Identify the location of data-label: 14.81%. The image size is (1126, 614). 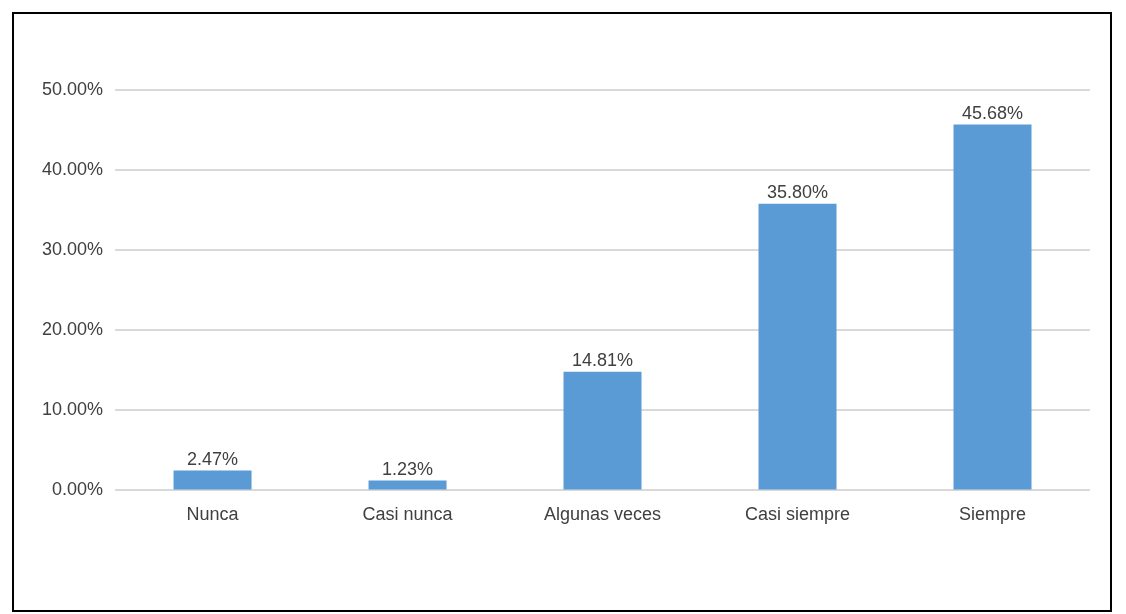
(602, 359).